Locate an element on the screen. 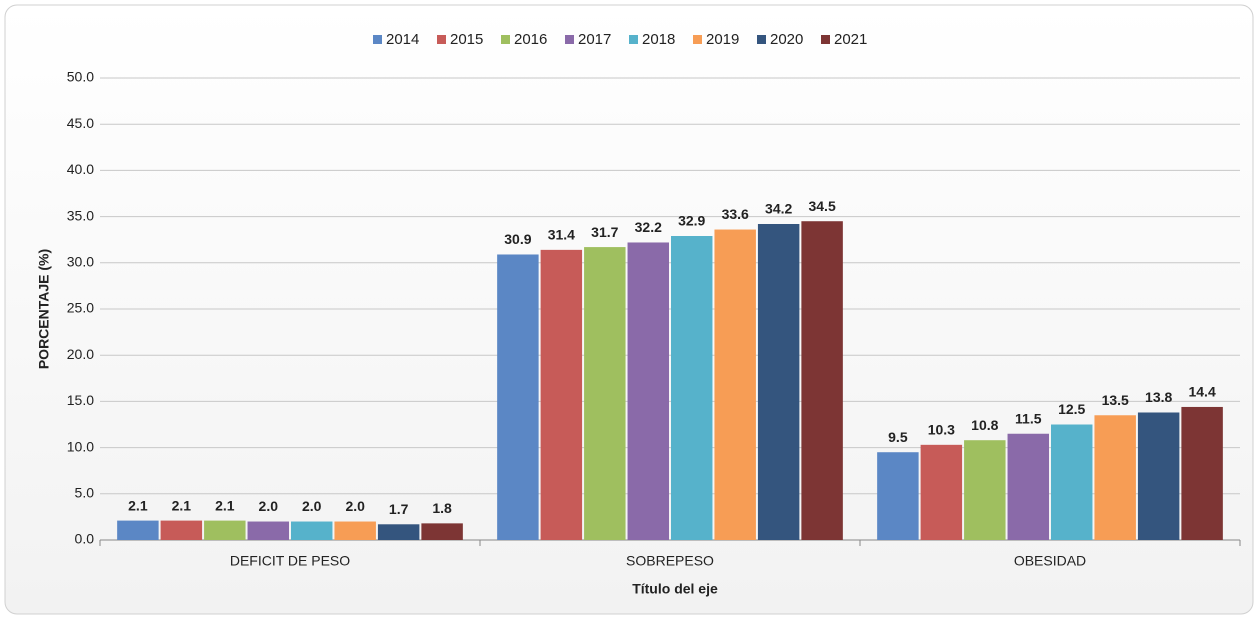 Image resolution: width=1258 pixels, height=619 pixels. x-tick-label: SOBREPESO is located at coordinates (670, 561).